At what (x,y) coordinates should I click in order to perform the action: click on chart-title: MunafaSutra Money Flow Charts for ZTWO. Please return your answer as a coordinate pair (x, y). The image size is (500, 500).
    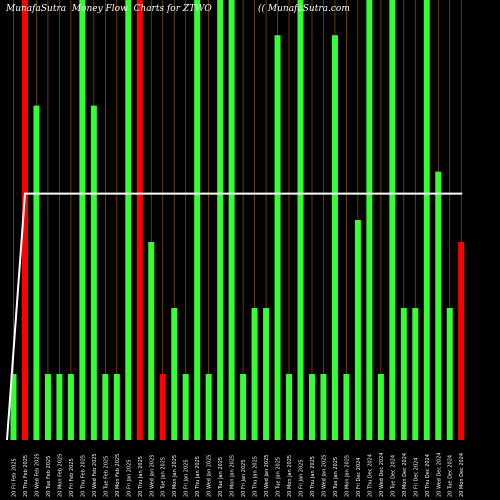
    Looking at the image, I should click on (109, 9).